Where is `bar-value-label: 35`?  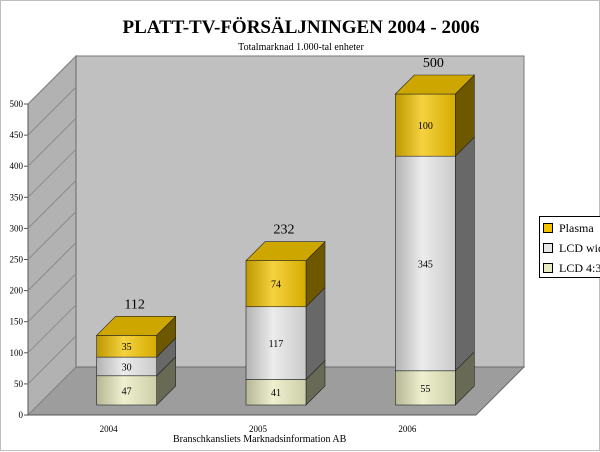 bar-value-label: 35 is located at coordinates (127, 347).